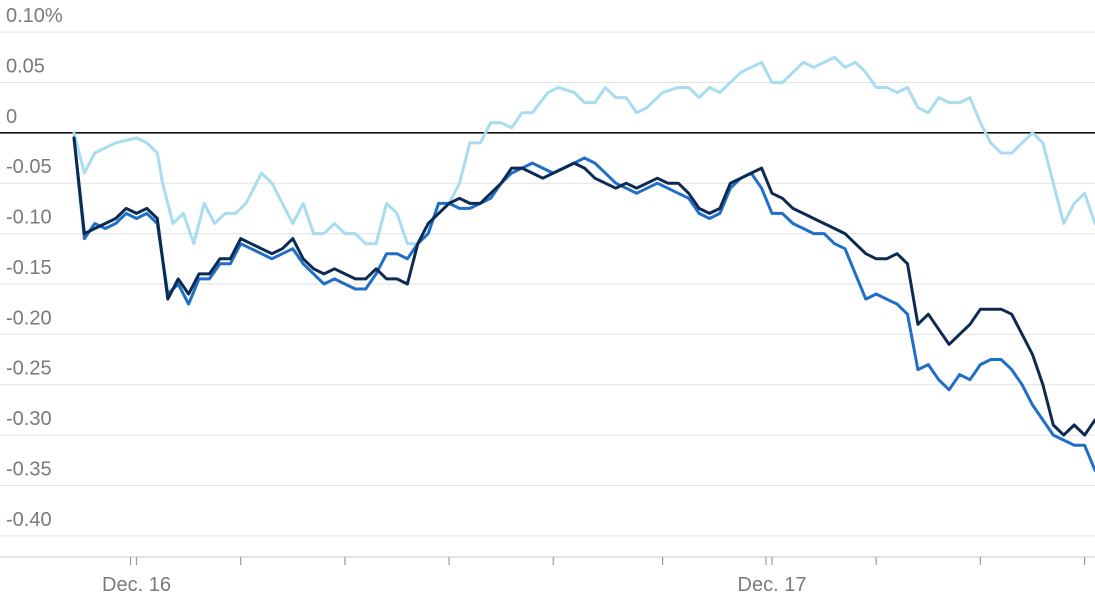 This screenshot has height=600, width=1095. I want to click on y-tick-label: -0.25, so click(29, 369).